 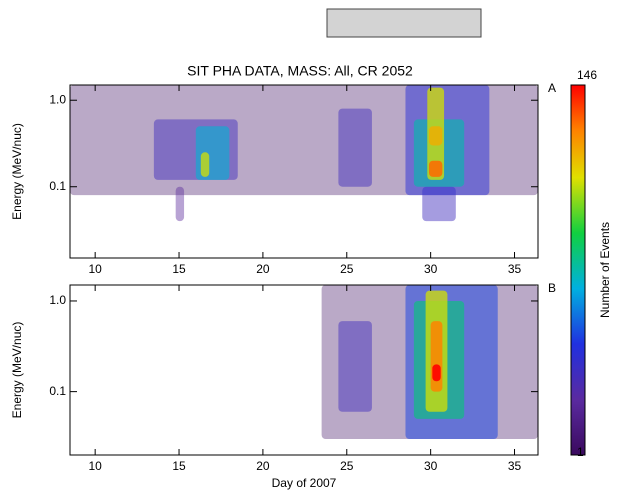 I want to click on chart-title: SIT PHA DATA, MASS: All, CR 2052, so click(x=300, y=71).